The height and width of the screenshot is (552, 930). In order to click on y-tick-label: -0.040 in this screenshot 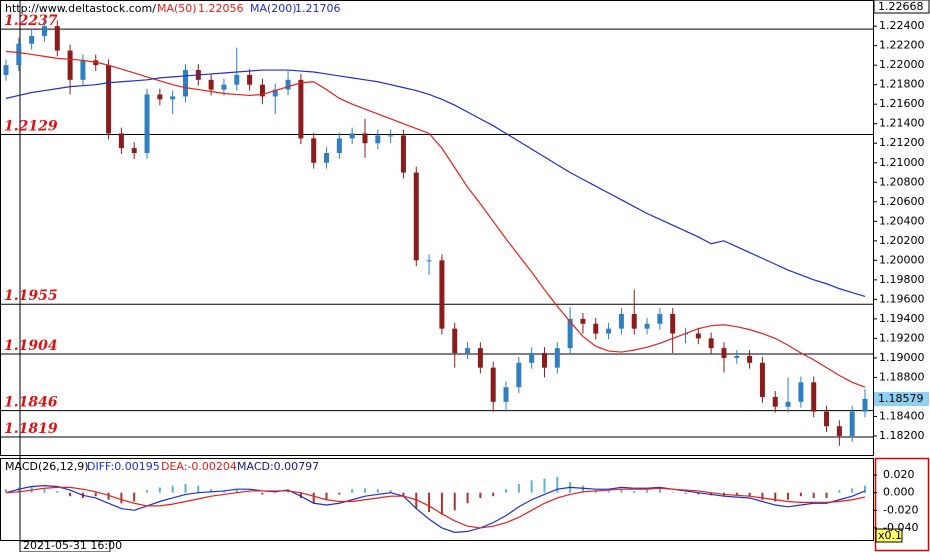, I will do `click(900, 527)`.